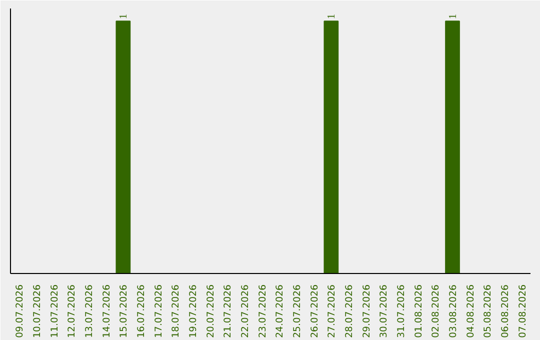 This screenshot has height=340, width=540. Describe the element at coordinates (436, 311) in the screenshot. I see `x-tick-label: 02.08.2026` at that location.